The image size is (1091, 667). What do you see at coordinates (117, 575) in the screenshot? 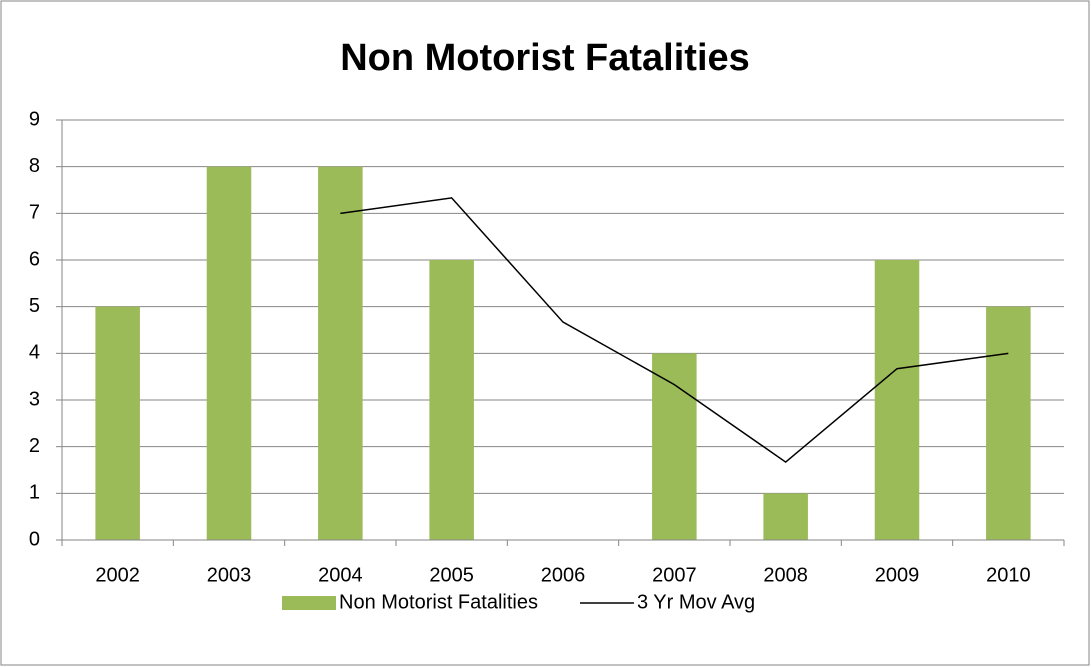
I see `x-tick-label: 2002` at bounding box center [117, 575].